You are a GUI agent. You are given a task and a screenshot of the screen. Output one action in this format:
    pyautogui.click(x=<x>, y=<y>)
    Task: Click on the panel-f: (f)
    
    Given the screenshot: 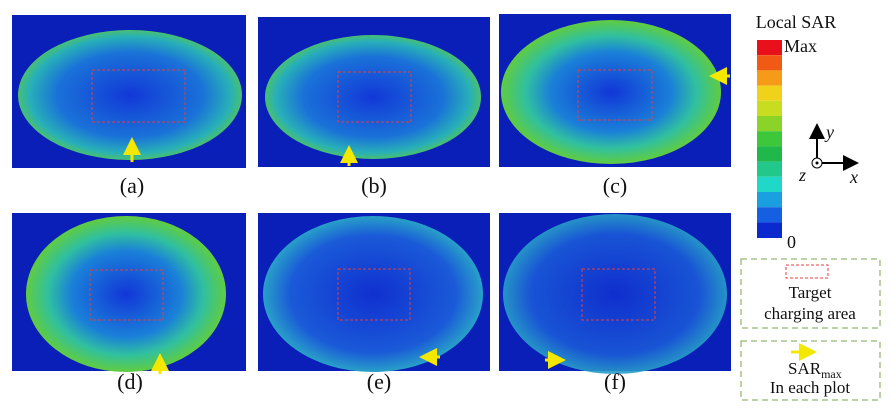 What is the action you would take?
    pyautogui.click(x=615, y=303)
    